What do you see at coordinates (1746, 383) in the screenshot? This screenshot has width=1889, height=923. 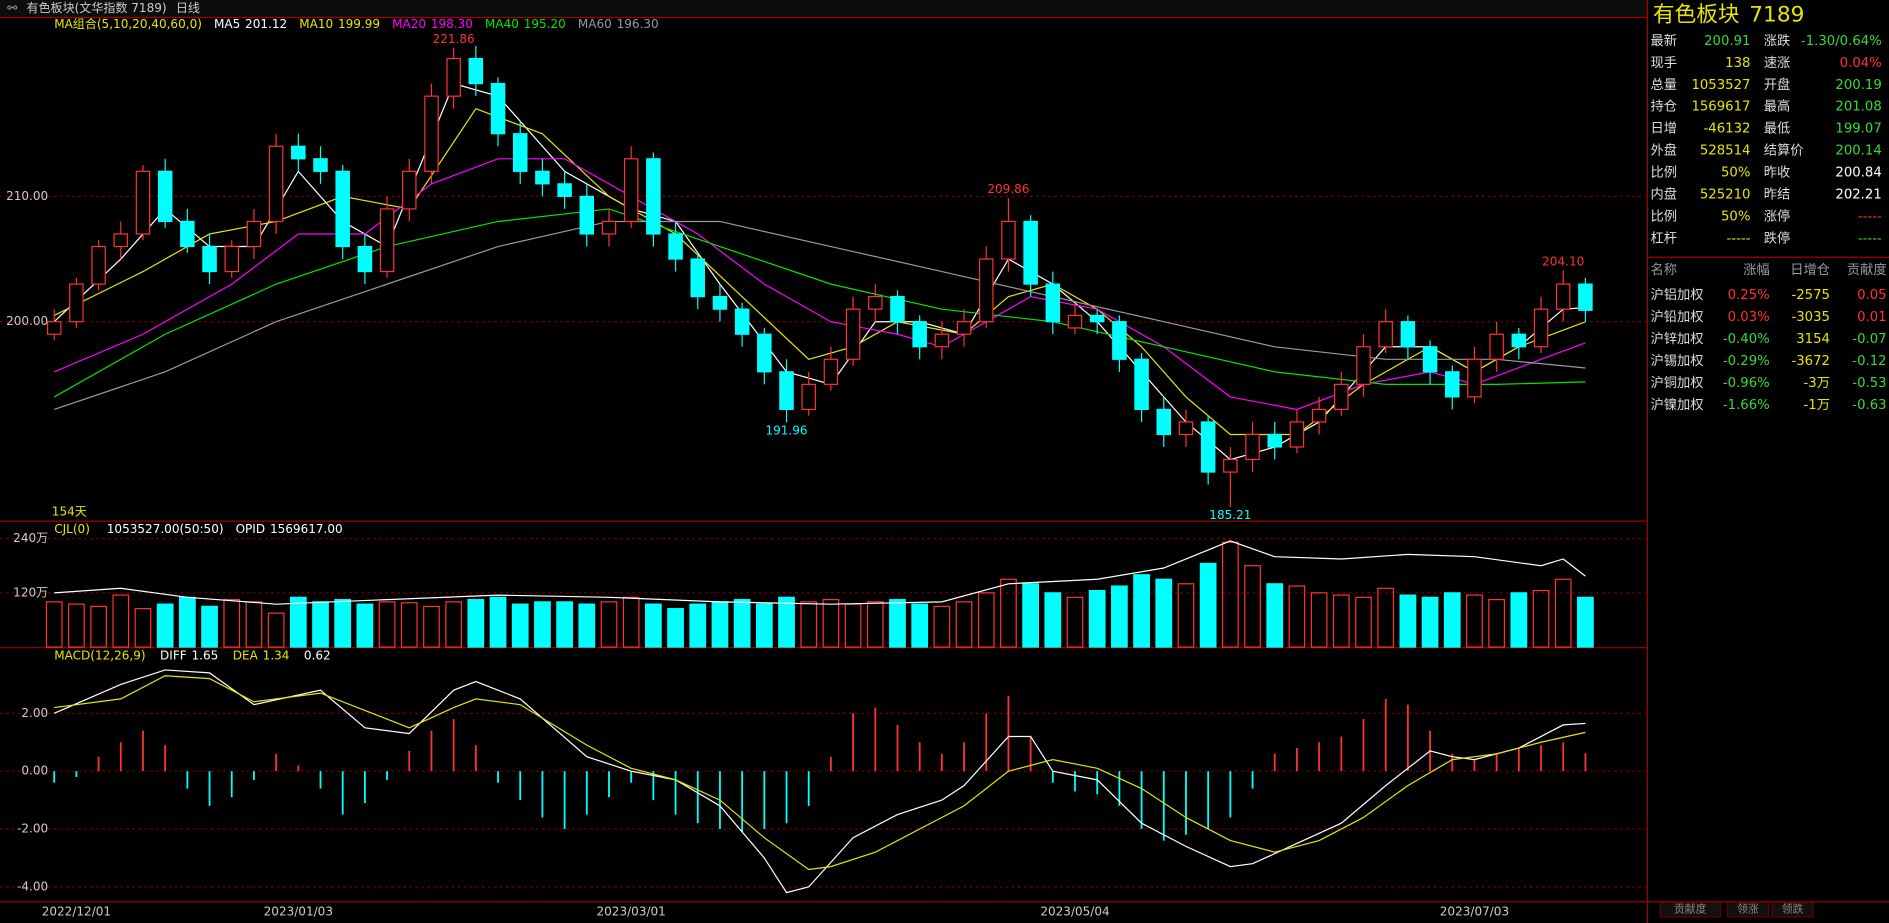 I see `related-cell: -0.96%` at bounding box center [1746, 383].